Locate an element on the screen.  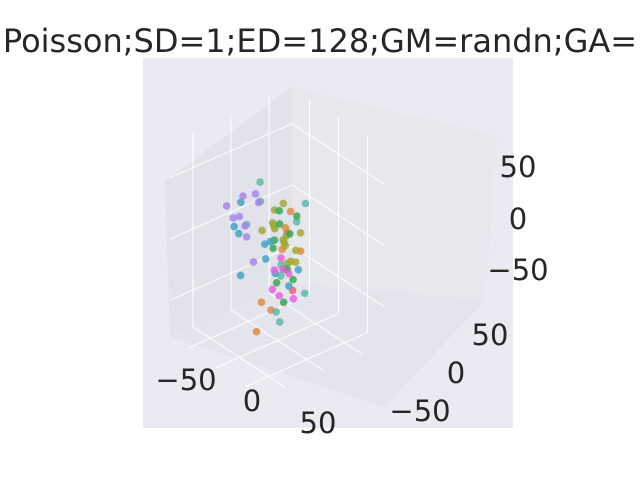
z-tick-label: −50 is located at coordinates (517, 270).